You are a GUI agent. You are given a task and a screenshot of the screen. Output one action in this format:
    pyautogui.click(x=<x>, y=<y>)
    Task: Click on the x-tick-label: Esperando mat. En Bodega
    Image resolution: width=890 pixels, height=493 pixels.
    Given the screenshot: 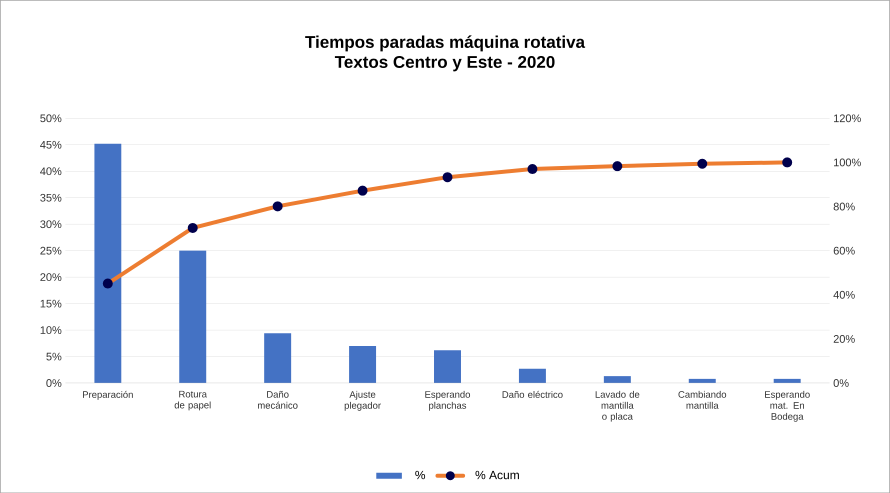 What is the action you would take?
    pyautogui.click(x=787, y=406)
    